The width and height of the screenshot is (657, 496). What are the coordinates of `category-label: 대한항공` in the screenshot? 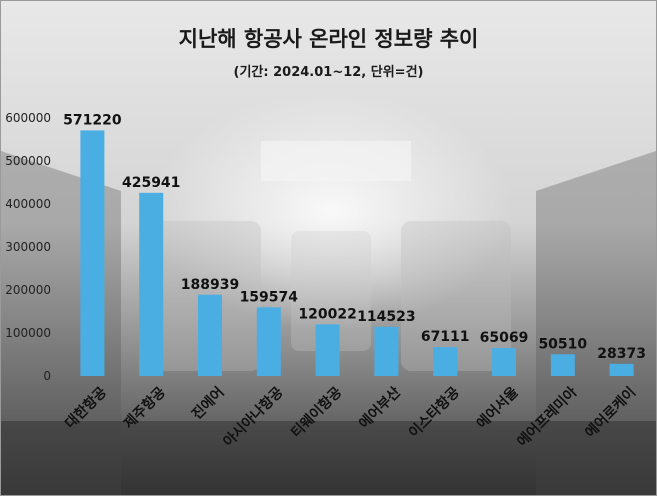 It's located at (86, 408).